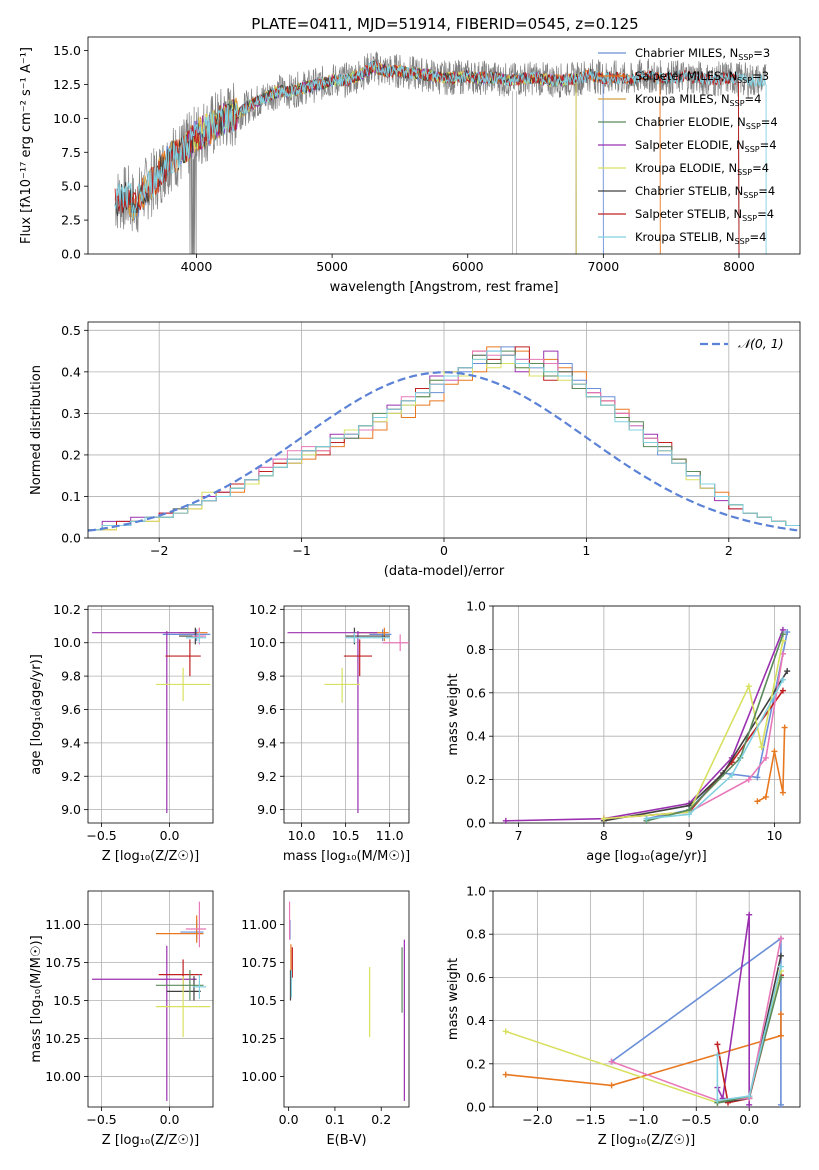 The height and width of the screenshot is (1170, 819). What do you see at coordinates (453, 999) in the screenshot?
I see `y-axis-label: mass weight` at bounding box center [453, 999].